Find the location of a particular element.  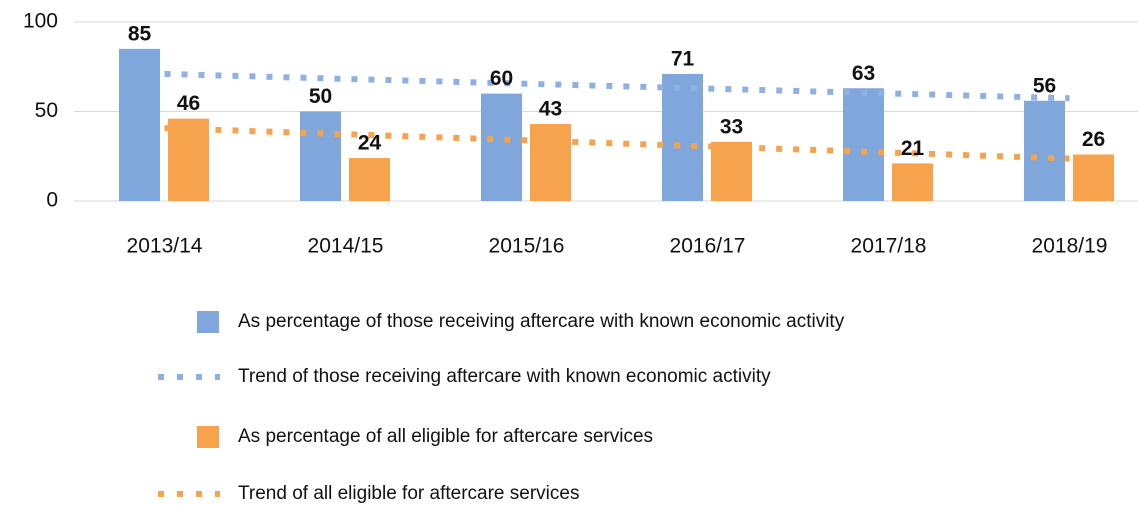

trend-line is located at coordinates (617, 86).